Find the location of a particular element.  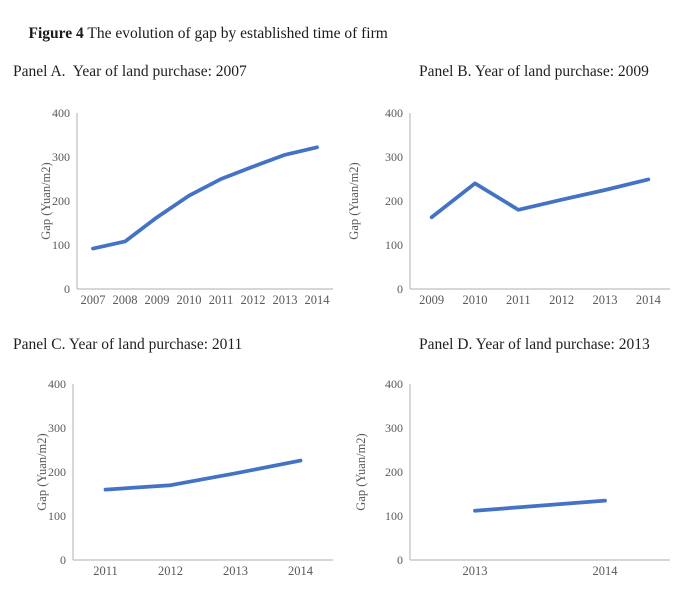

x-category-label: 2007 is located at coordinates (93, 300).